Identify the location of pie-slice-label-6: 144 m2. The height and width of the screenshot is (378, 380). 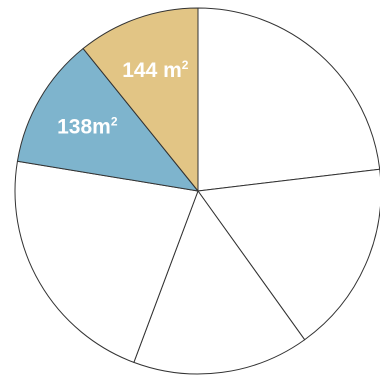
(155, 70).